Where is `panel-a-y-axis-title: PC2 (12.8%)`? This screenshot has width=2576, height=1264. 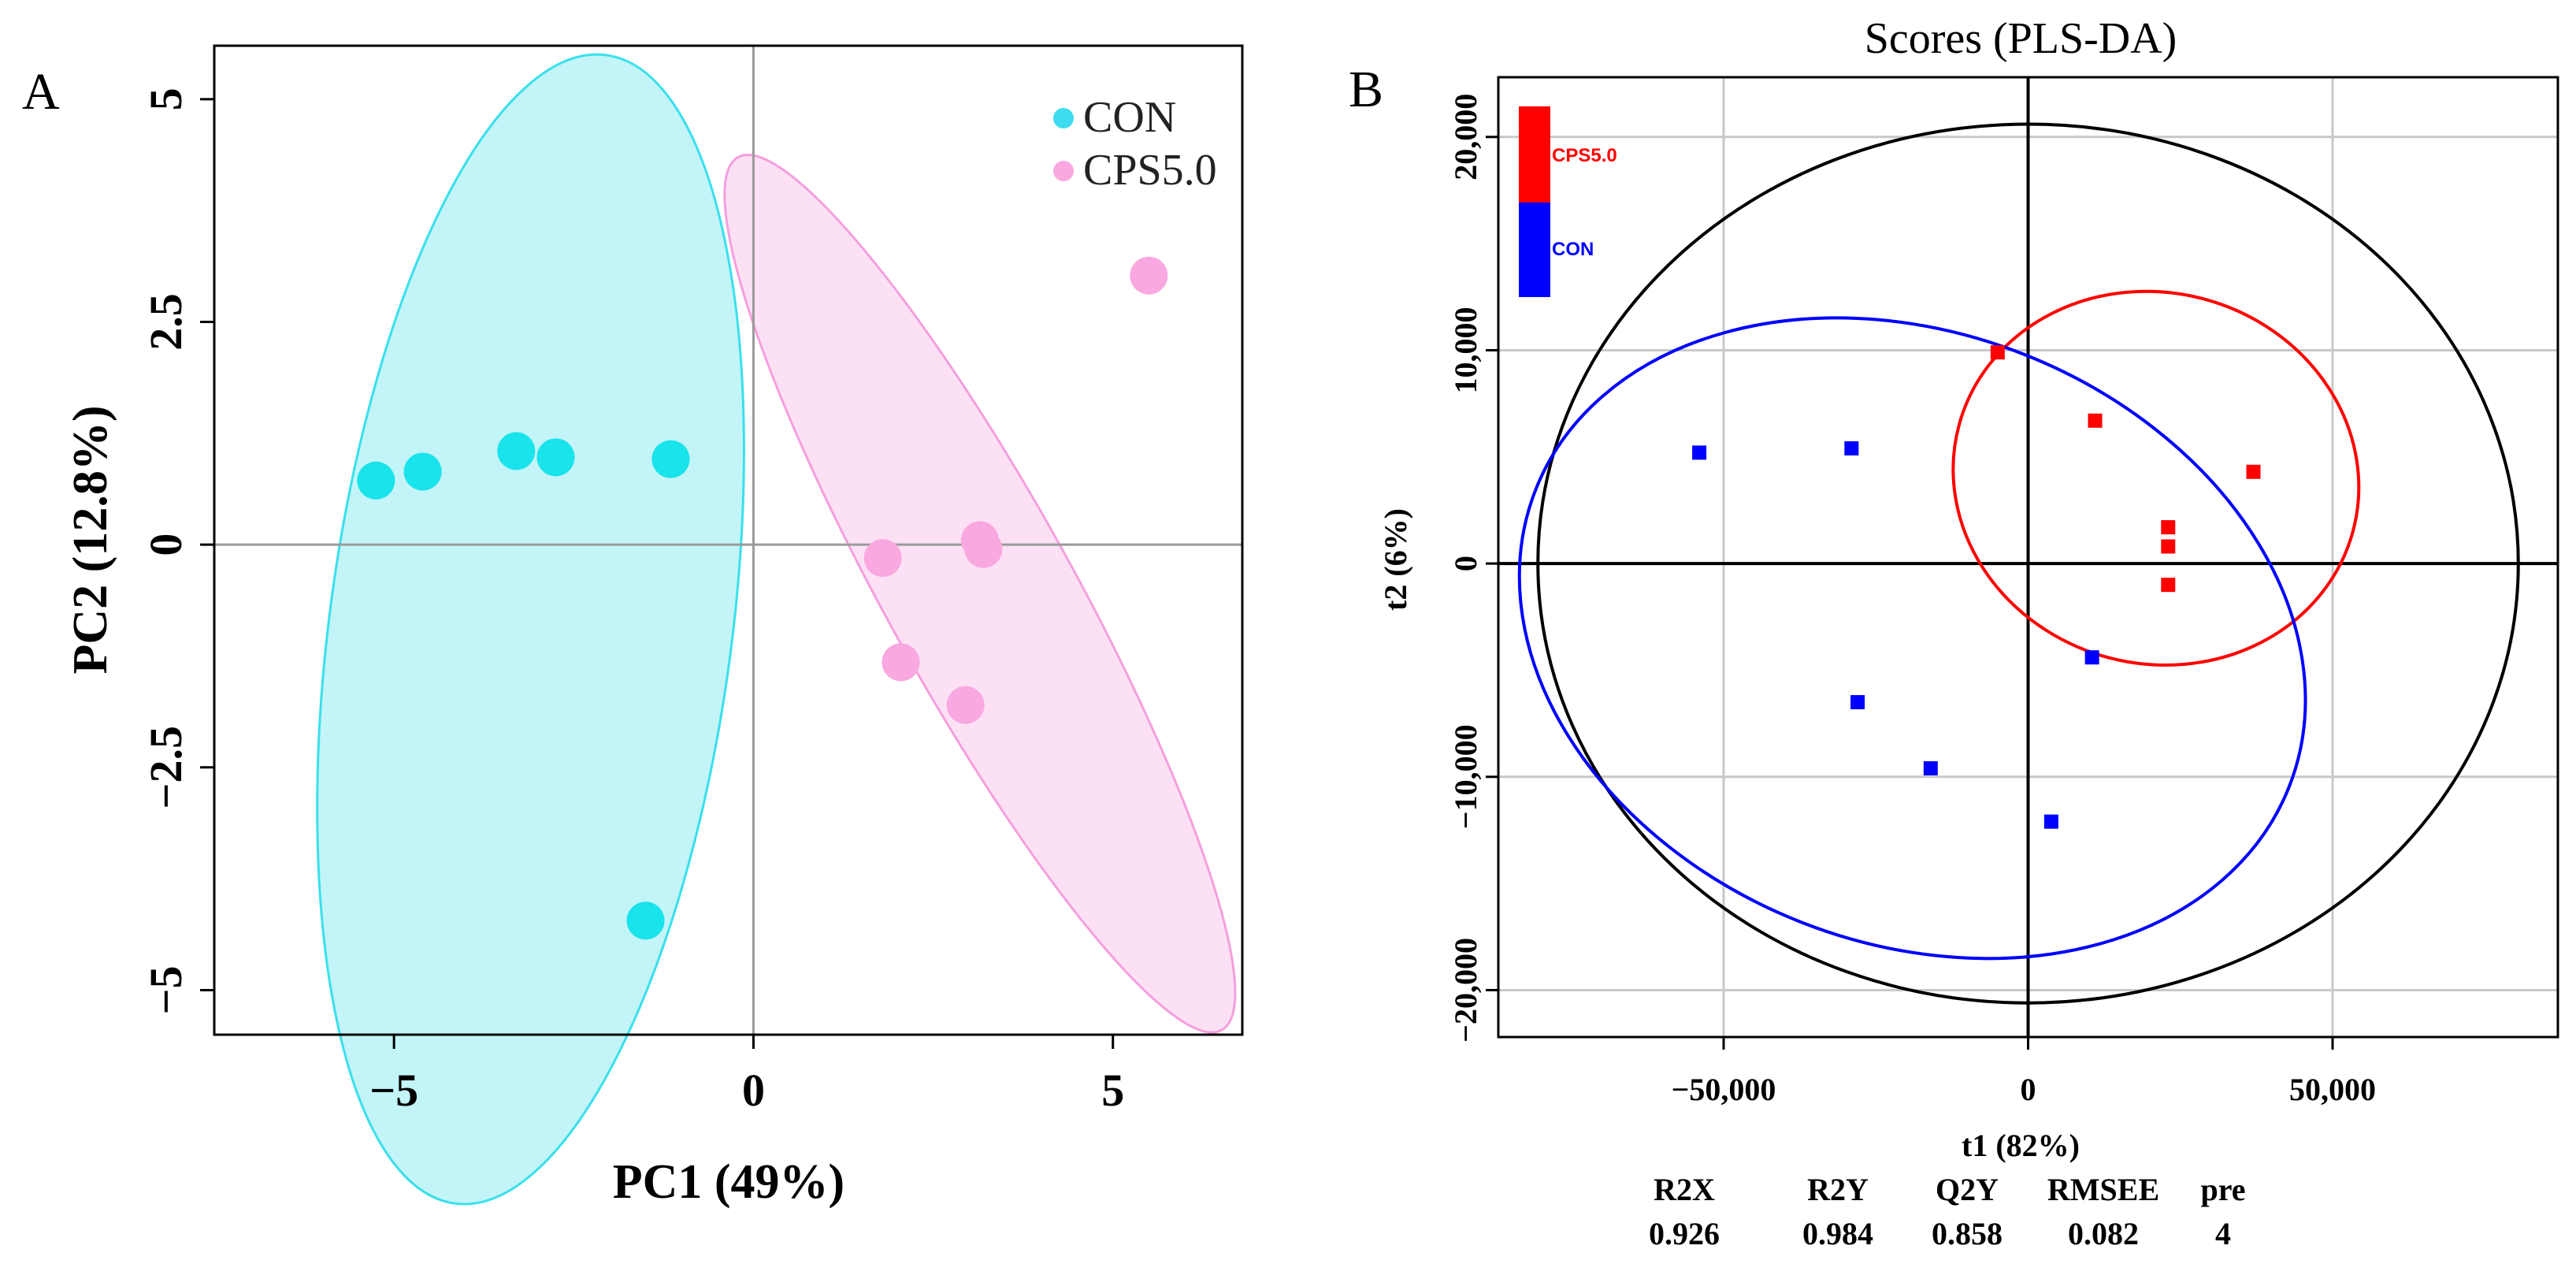 panel-a-y-axis-title: PC2 (12.8%) is located at coordinates (90, 541).